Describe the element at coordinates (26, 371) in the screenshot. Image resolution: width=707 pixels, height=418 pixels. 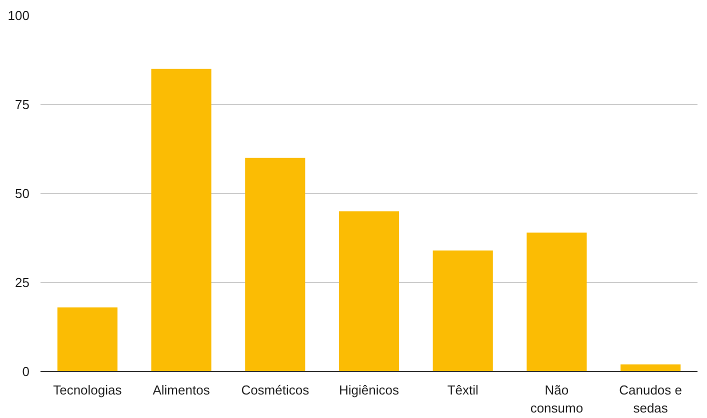
I see `y-tick-label: 0` at that location.